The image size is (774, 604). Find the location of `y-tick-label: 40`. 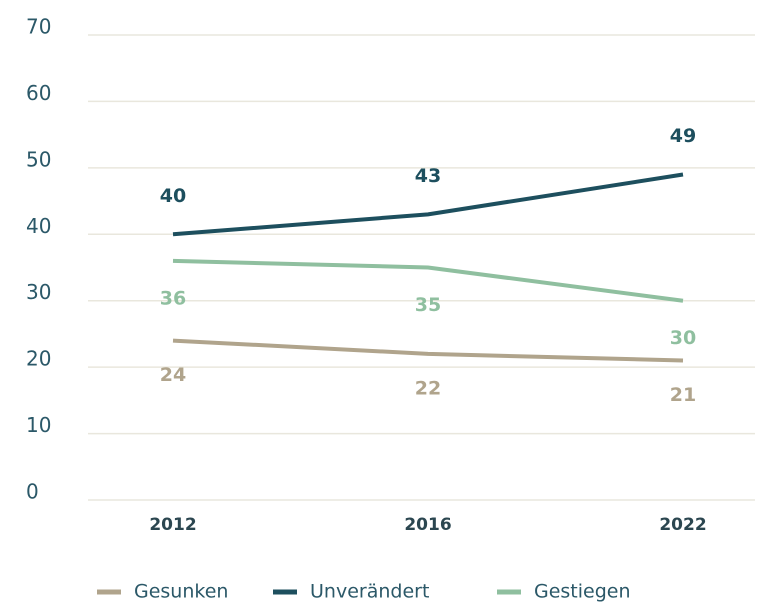

y-tick-label: 40 is located at coordinates (38, 226).